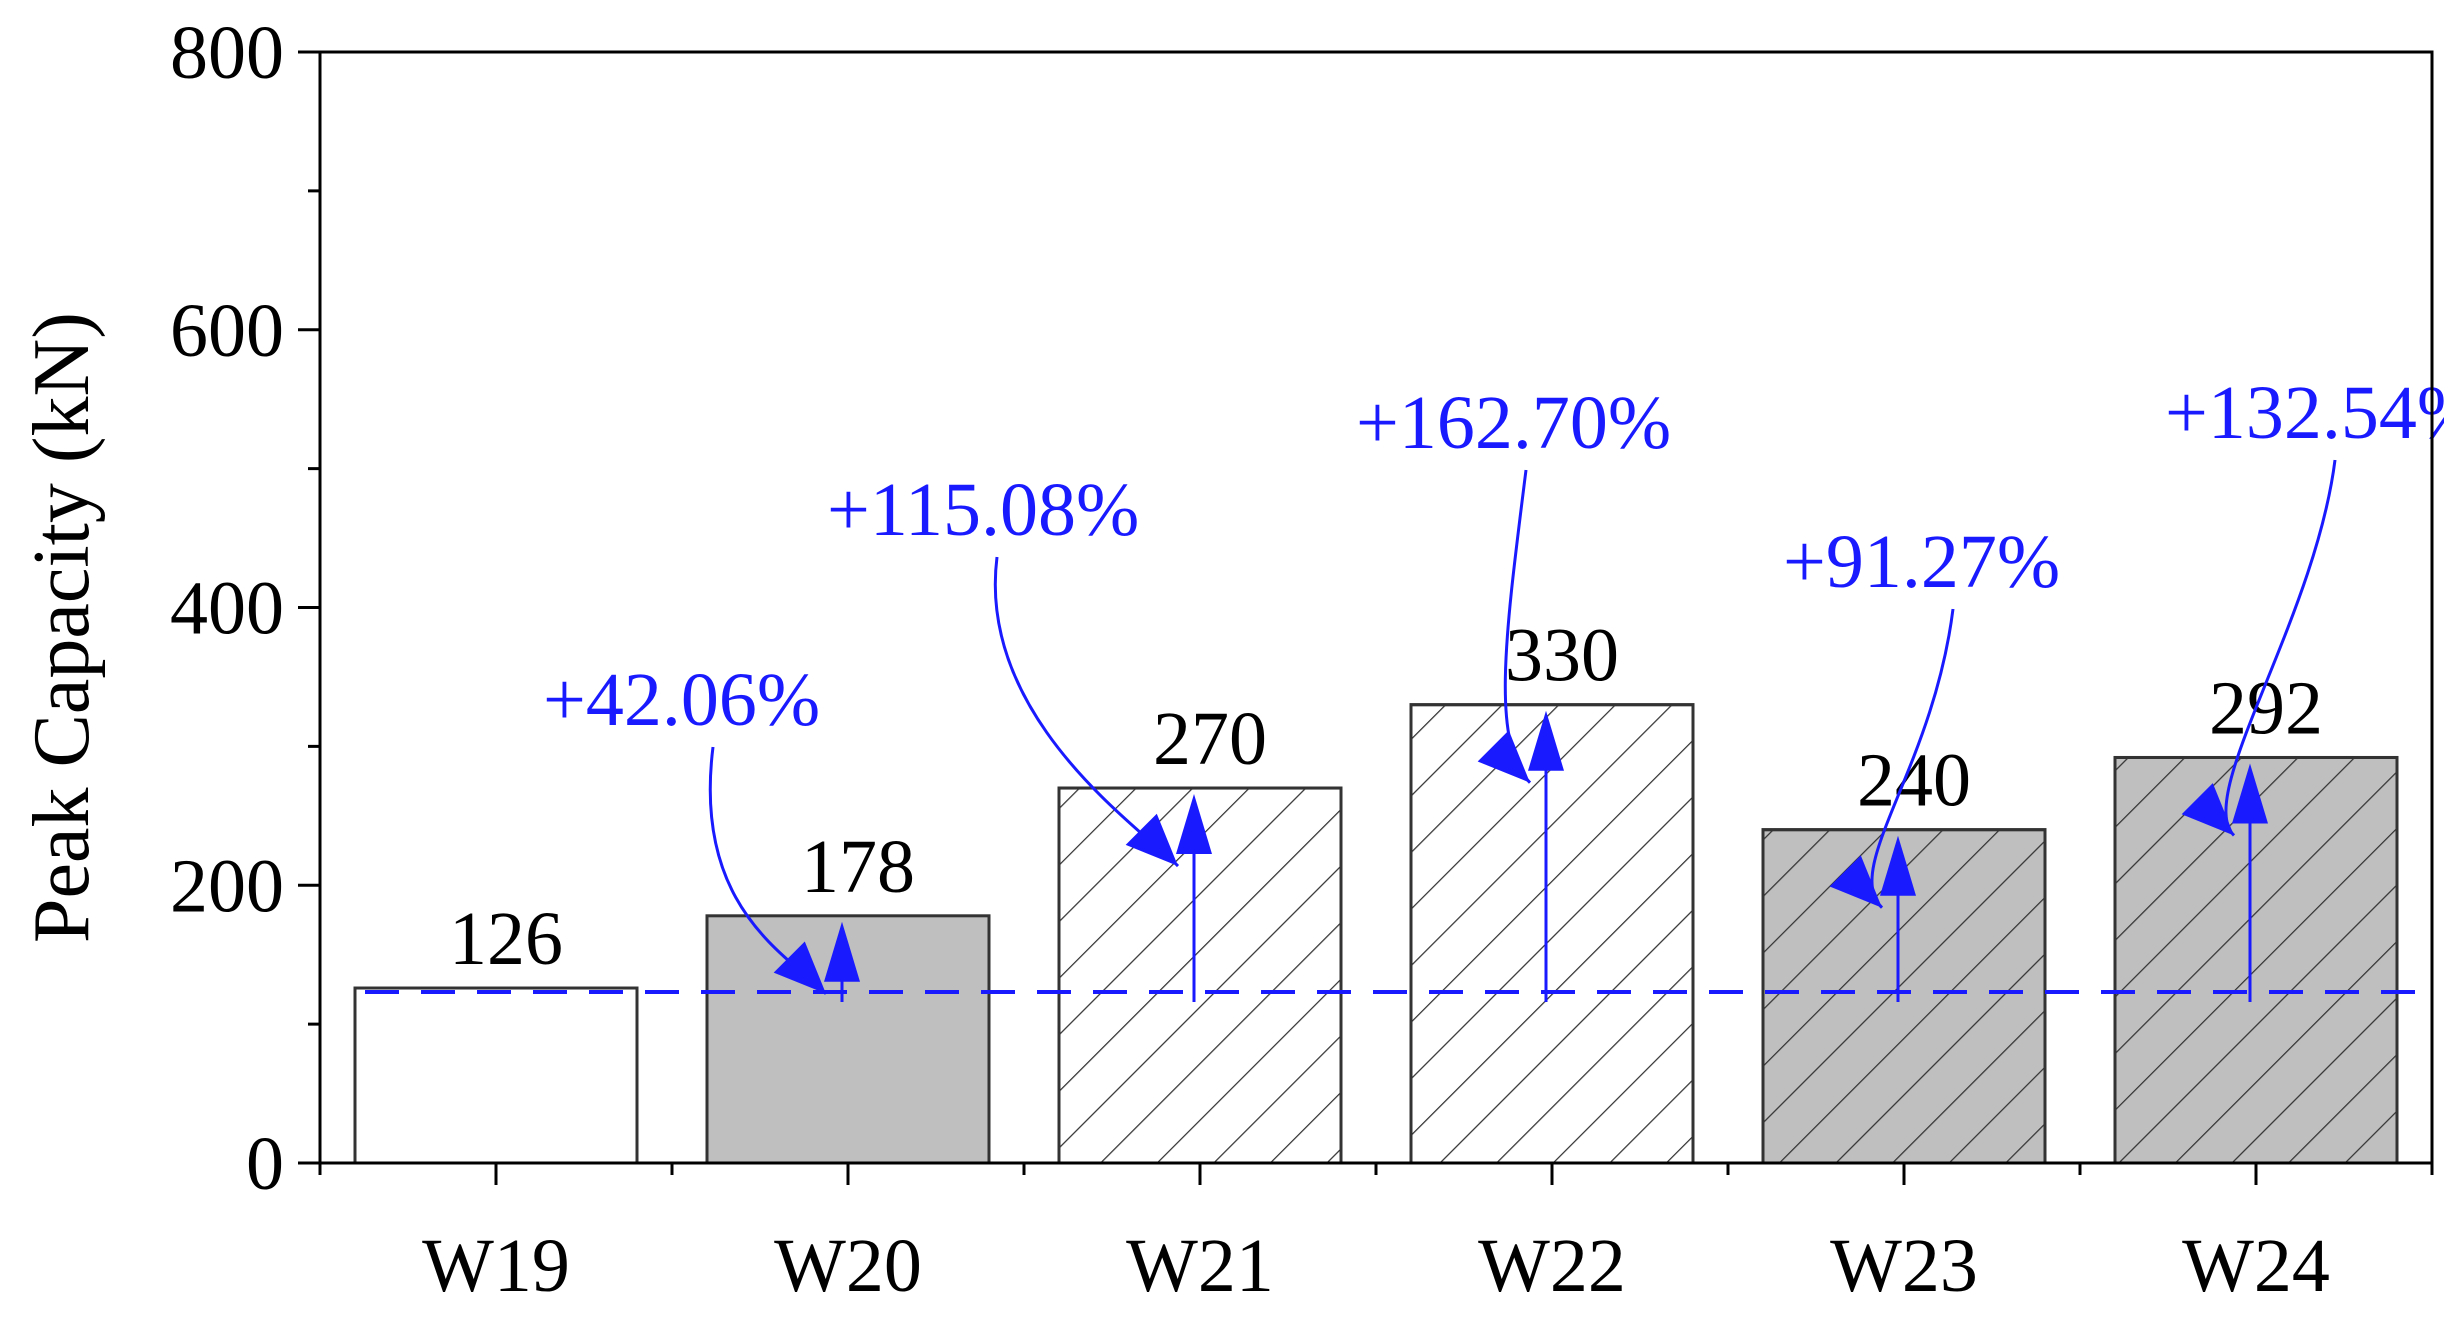  What do you see at coordinates (1552, 934) in the screenshot?
I see `bar-hatch-W22` at bounding box center [1552, 934].